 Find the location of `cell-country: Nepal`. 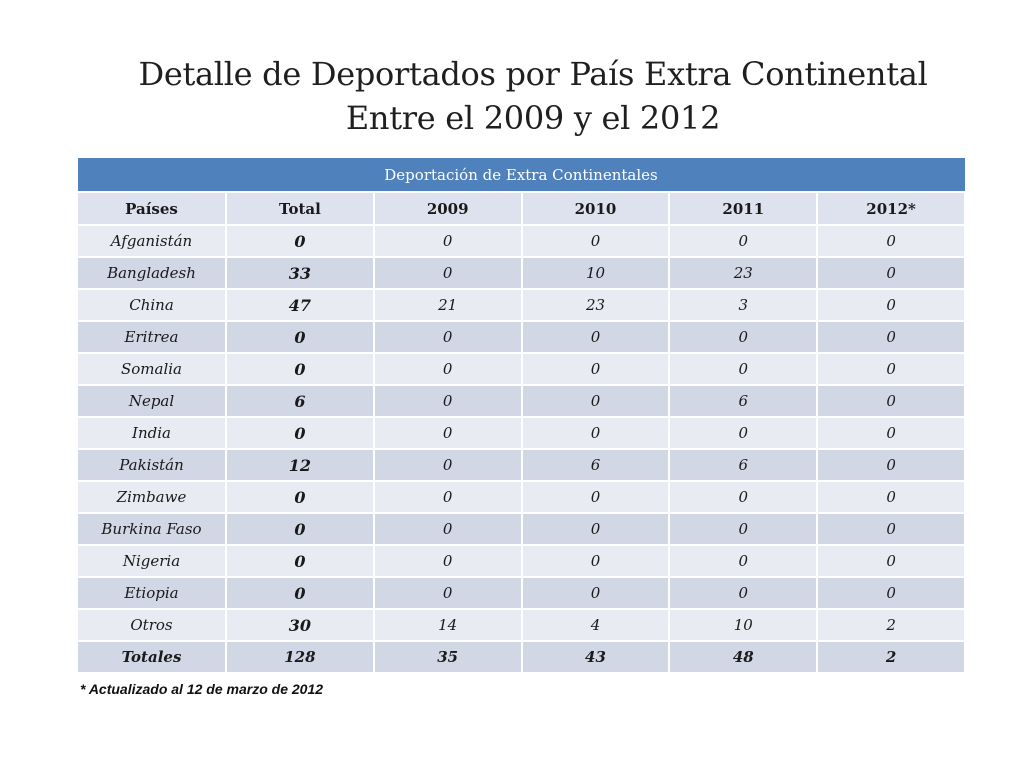

cell-country: Nepal is located at coordinates (151, 401).